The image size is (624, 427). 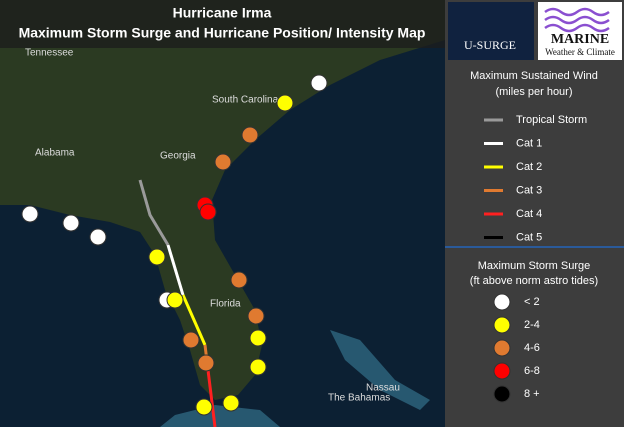 I want to click on bahamas-bank, so click(x=380, y=370).